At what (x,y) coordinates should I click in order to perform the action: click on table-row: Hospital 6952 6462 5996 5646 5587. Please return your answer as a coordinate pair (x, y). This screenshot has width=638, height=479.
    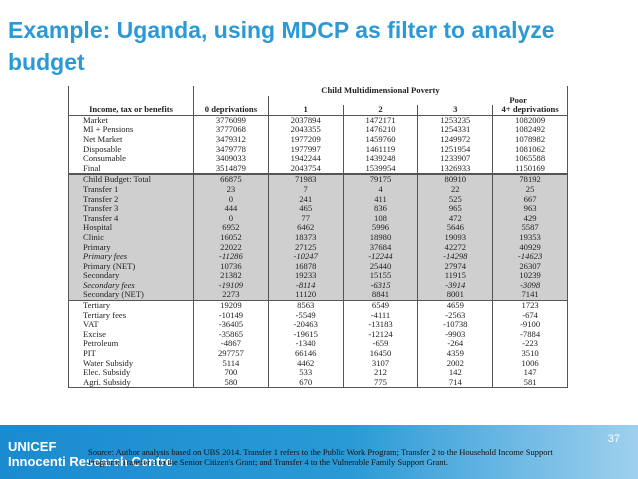
    Looking at the image, I should click on (318, 228).